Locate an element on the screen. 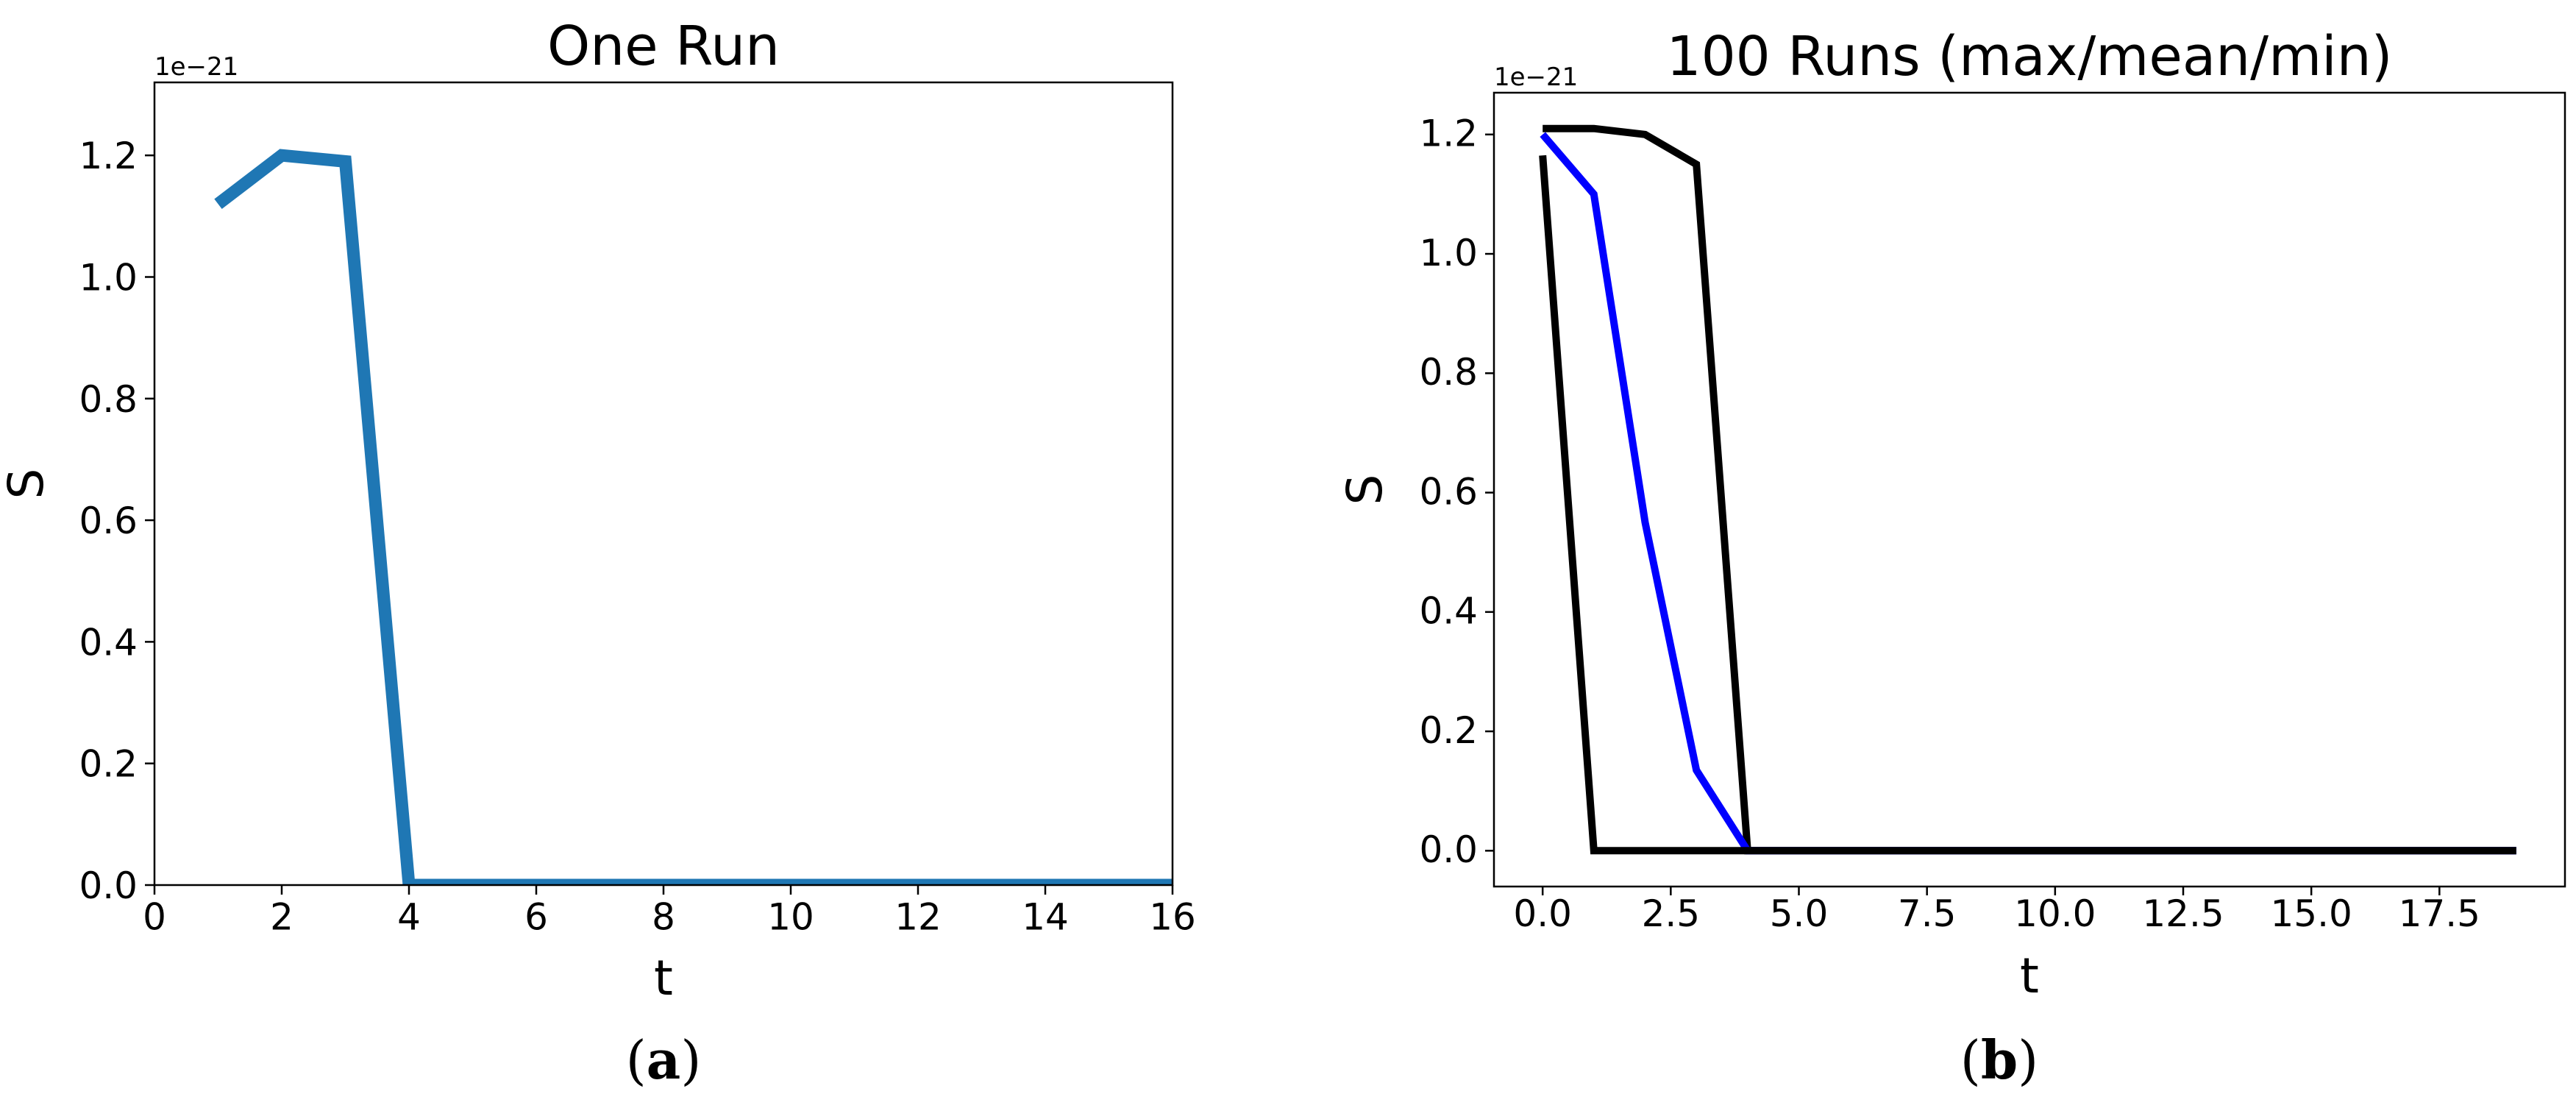  subfigure-caption: (b) is located at coordinates (1999, 1060).